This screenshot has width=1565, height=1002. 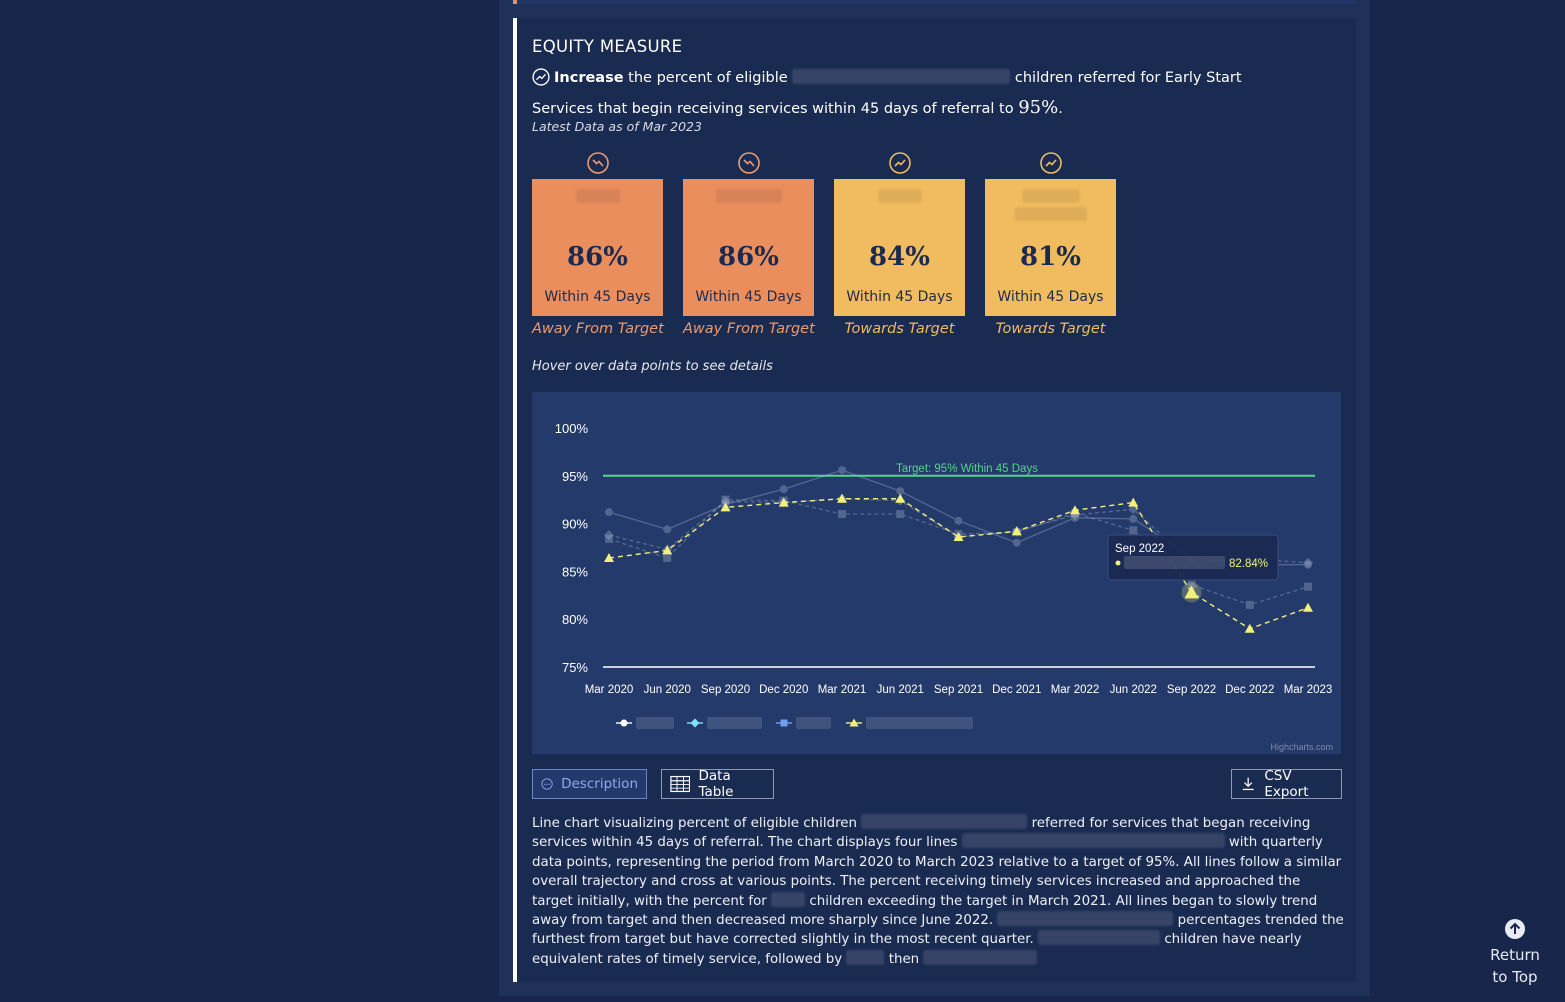 I want to click on y-tick-label: 100%, so click(x=572, y=428).